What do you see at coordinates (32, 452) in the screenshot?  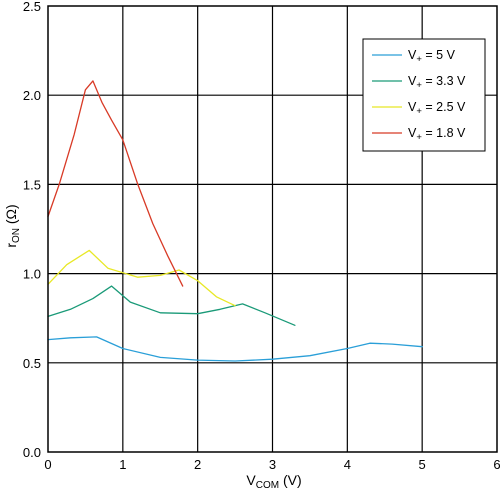 I see `y-tick-label: 0.0` at bounding box center [32, 452].